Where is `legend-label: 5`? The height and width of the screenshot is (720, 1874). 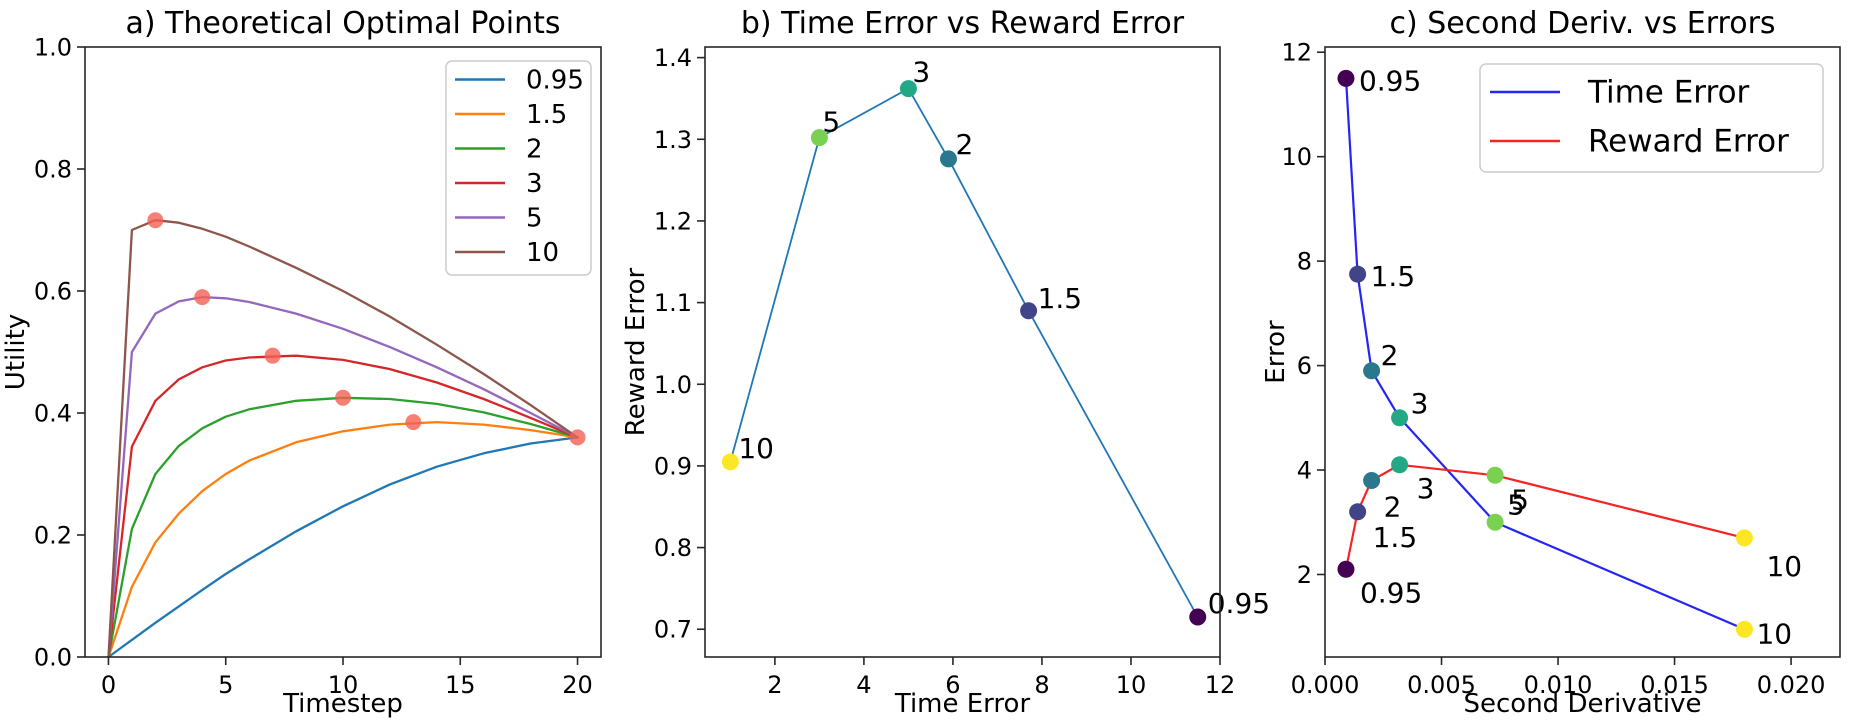
legend-label: 5 is located at coordinates (534, 218).